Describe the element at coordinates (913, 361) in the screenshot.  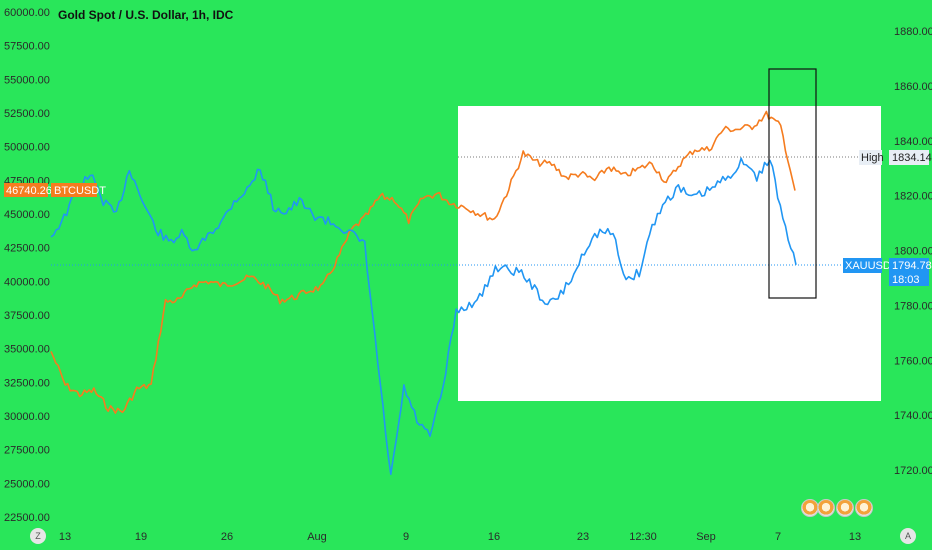
I see `right-axis-tick-label: 1760.00` at that location.